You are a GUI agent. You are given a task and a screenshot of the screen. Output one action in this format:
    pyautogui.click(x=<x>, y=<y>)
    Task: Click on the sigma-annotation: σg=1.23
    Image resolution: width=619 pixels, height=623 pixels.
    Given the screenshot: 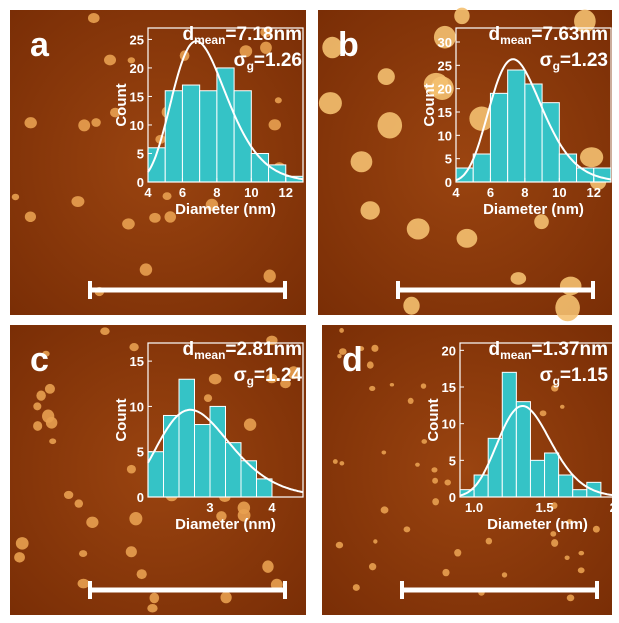 What is the action you would take?
    pyautogui.click(x=574, y=61)
    